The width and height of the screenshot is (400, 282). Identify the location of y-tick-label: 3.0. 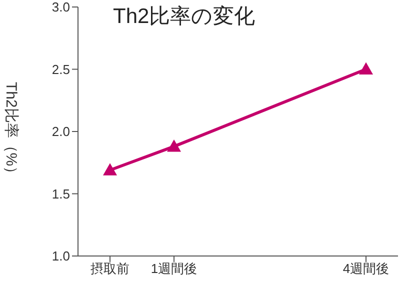
(61, 7).